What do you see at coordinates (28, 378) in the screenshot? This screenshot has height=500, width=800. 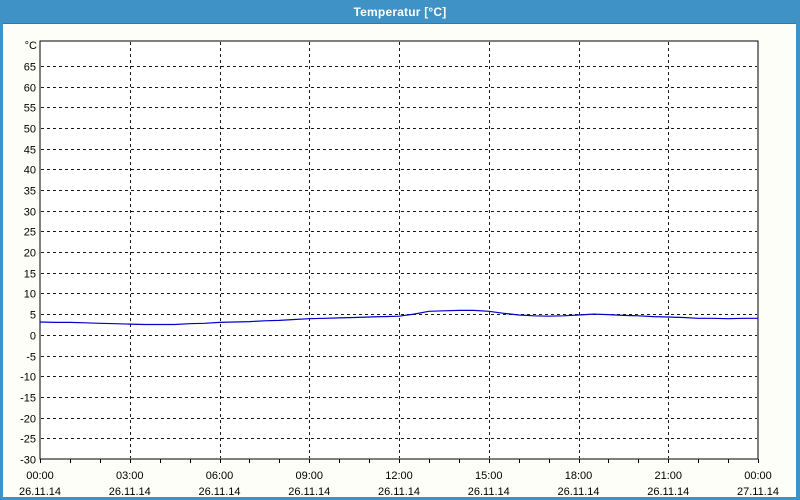 I see `y-axis-tick-label: -10` at bounding box center [28, 378].